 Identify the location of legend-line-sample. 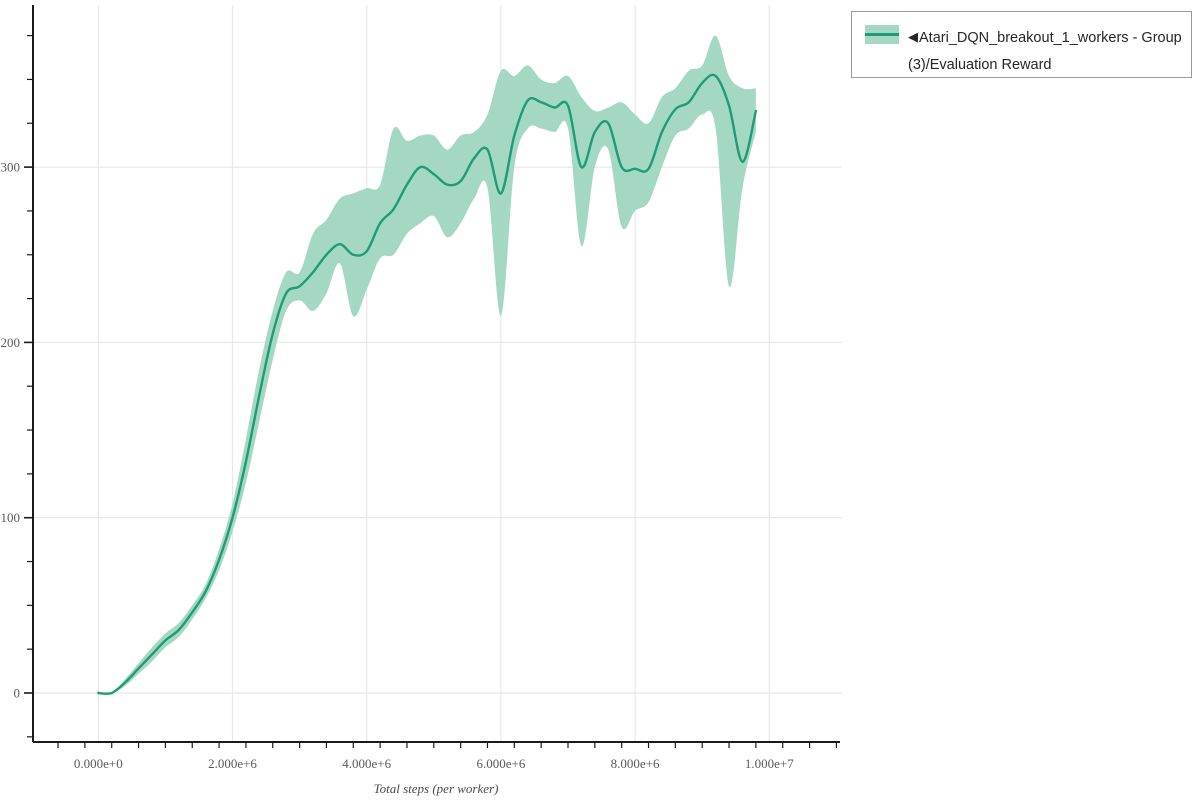
(882, 34).